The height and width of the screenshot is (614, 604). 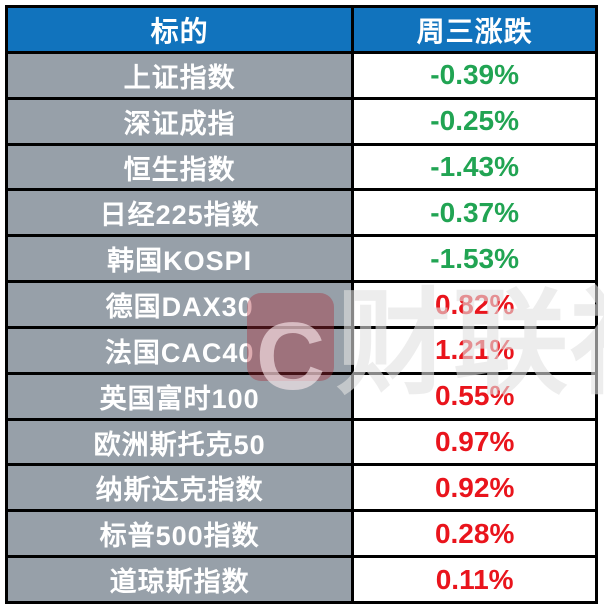 I want to click on change-value-cell: 0.11%, so click(x=474, y=579).